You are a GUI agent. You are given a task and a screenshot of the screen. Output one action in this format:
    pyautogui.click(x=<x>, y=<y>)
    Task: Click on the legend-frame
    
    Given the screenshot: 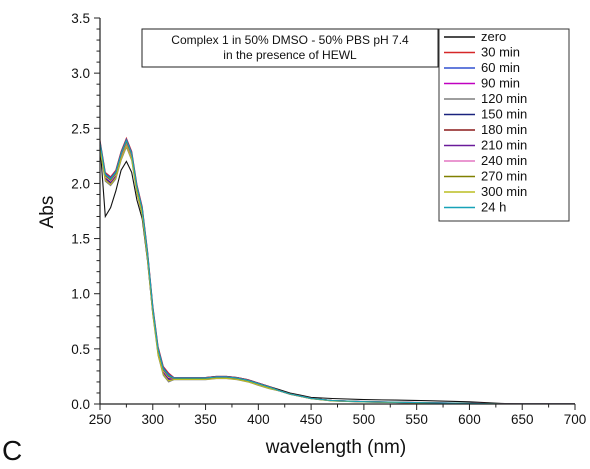 What is the action you would take?
    pyautogui.click(x=504, y=125)
    